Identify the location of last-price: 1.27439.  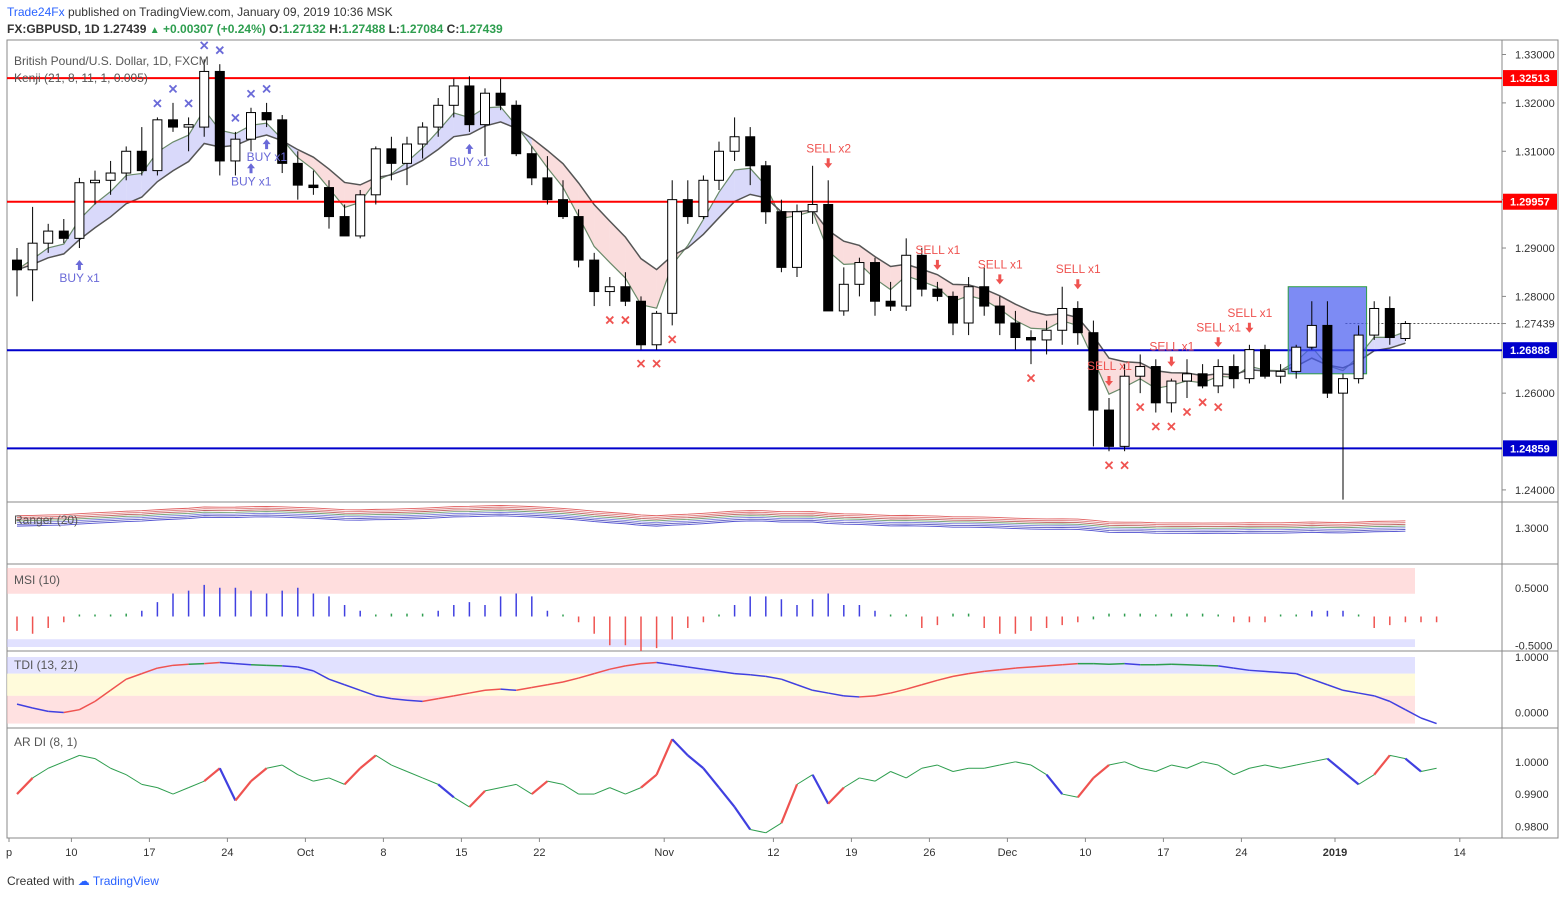
(125, 29).